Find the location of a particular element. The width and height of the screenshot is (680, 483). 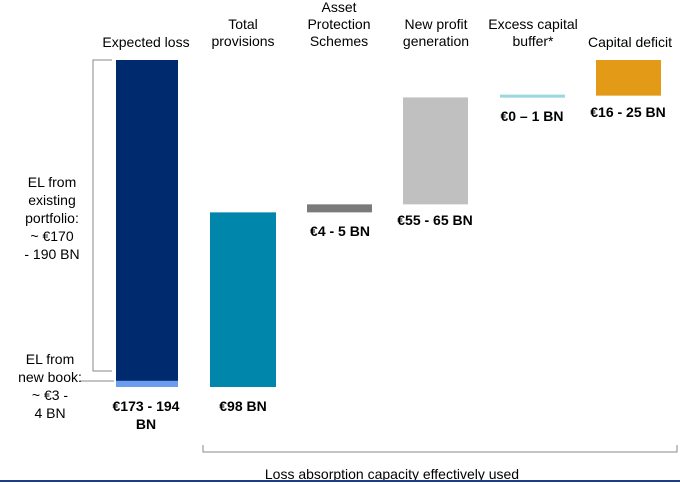

value-label-expected-loss: €173 - 194 BN is located at coordinates (146, 415).